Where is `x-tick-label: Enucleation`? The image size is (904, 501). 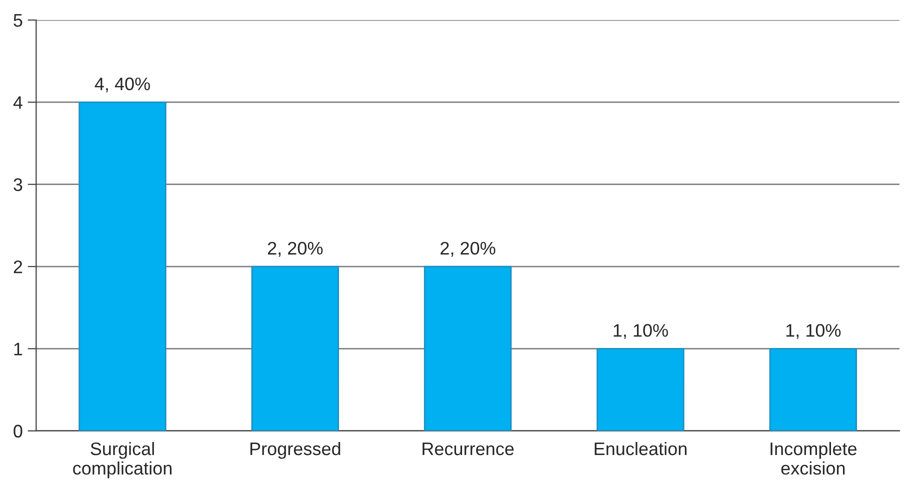
x-tick-label: Enucleation is located at coordinates (640, 449).